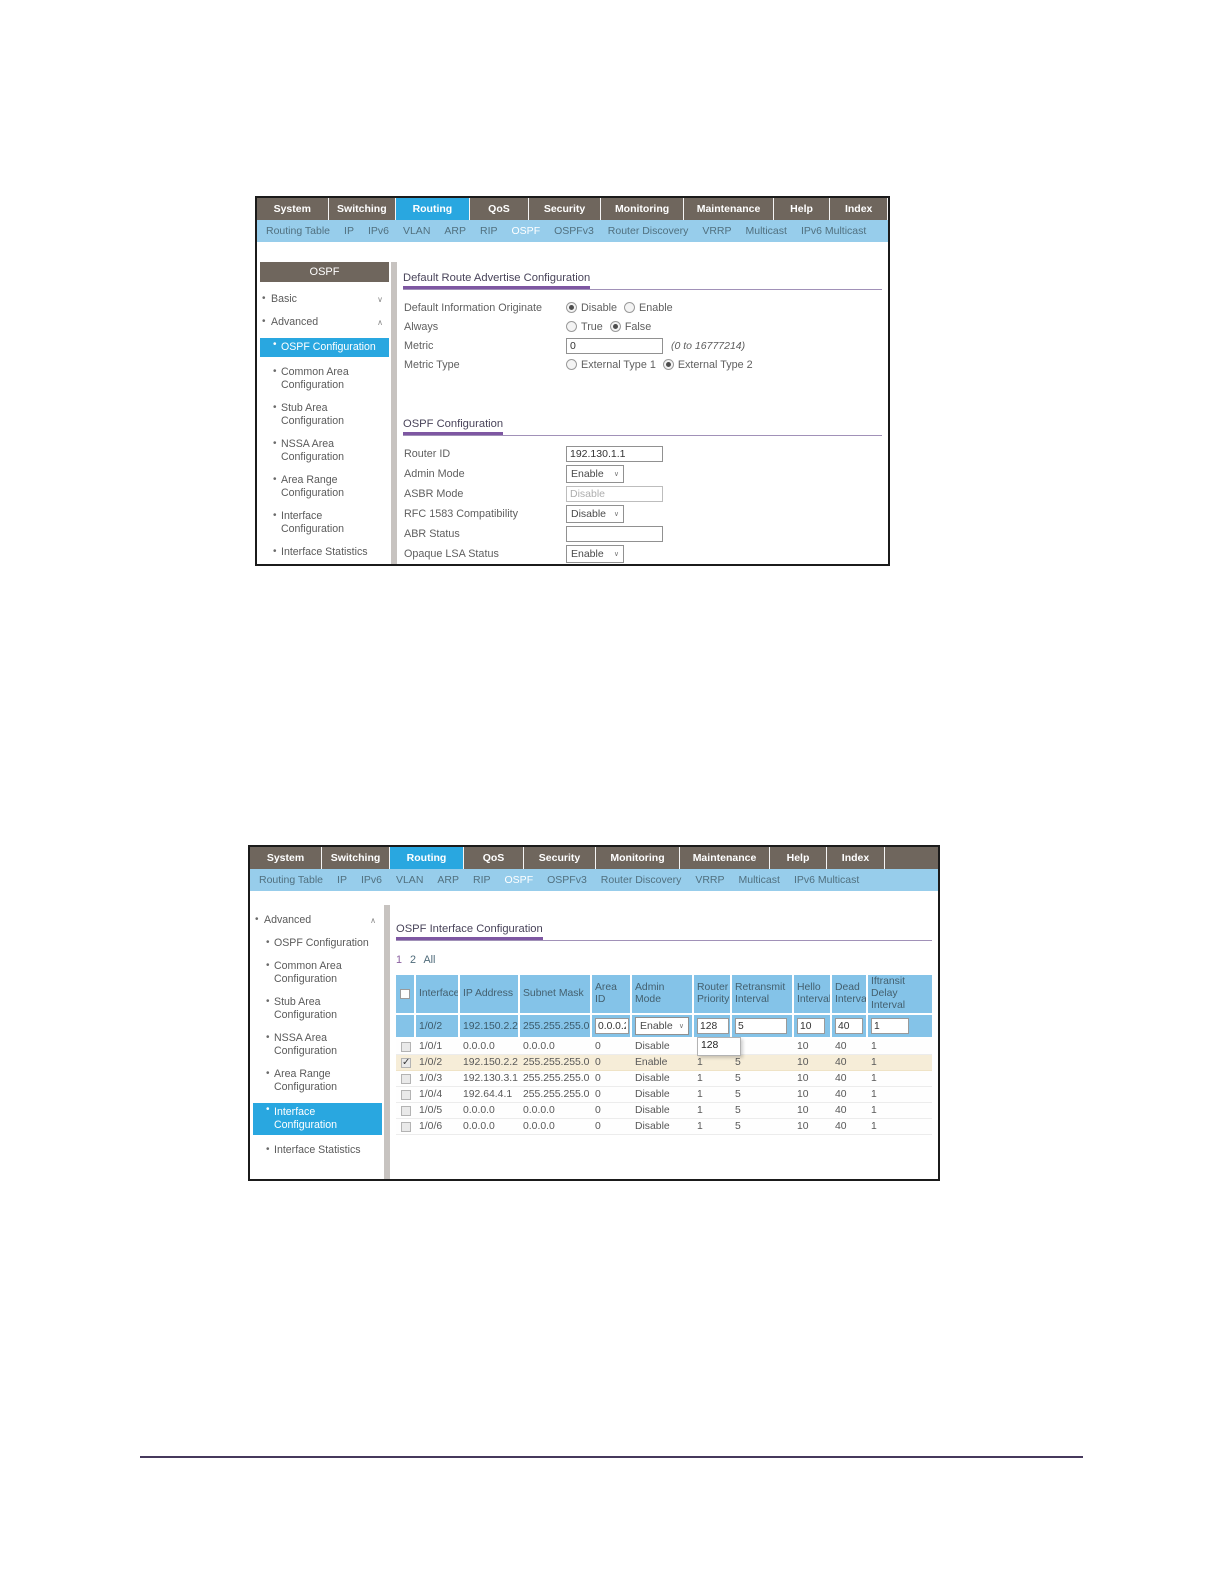  What do you see at coordinates (849, 1026) in the screenshot?
I see `dead-interval-input` at bounding box center [849, 1026].